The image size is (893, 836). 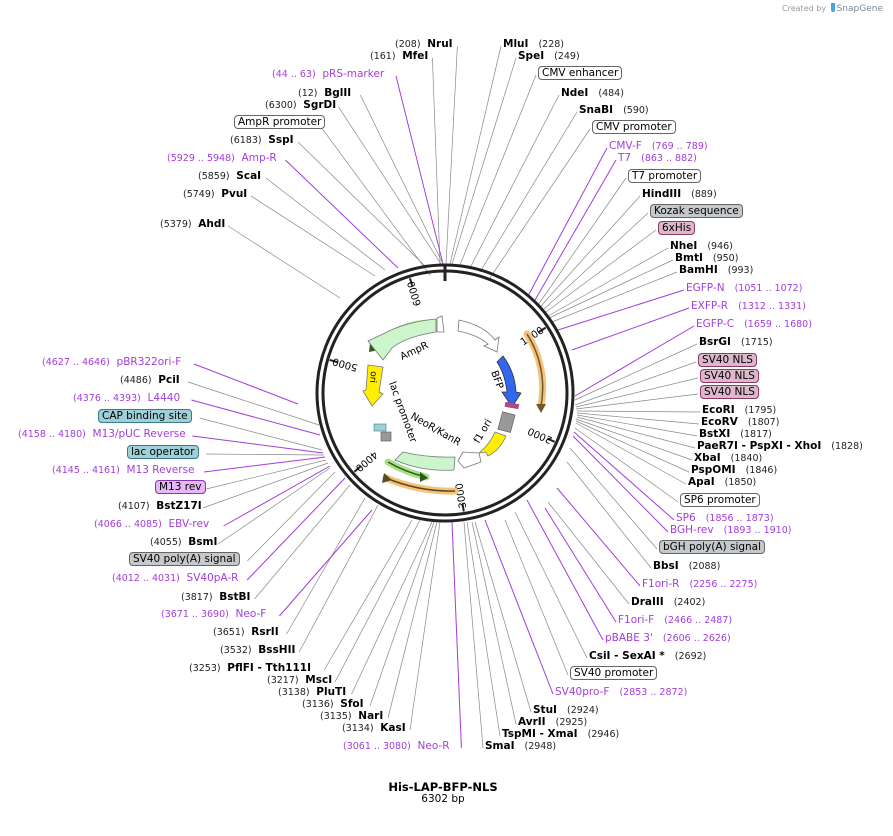 I want to click on enzyme-site-label: ApaI (1850), so click(x=722, y=482).